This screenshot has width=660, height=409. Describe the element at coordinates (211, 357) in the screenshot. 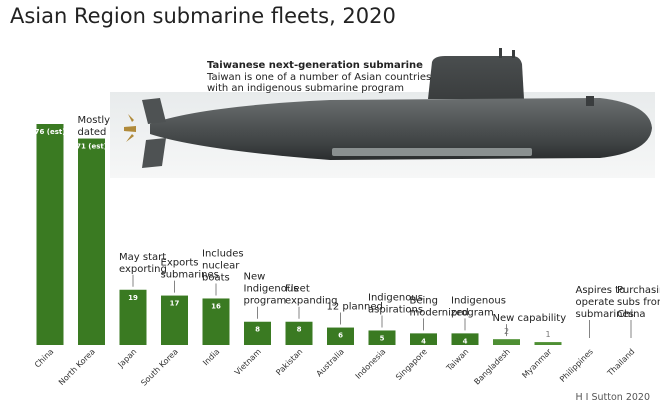

I see `tick-label-india: India` at that location.